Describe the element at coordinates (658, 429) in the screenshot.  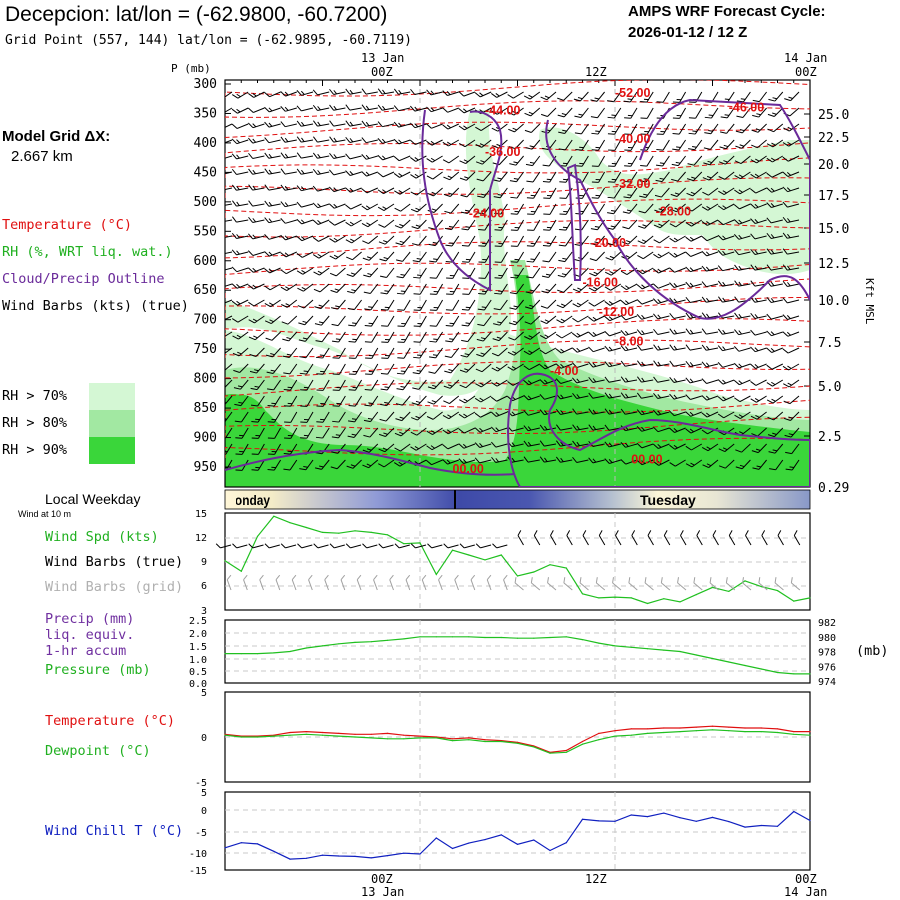
I see `cloud-outline-low` at that location.